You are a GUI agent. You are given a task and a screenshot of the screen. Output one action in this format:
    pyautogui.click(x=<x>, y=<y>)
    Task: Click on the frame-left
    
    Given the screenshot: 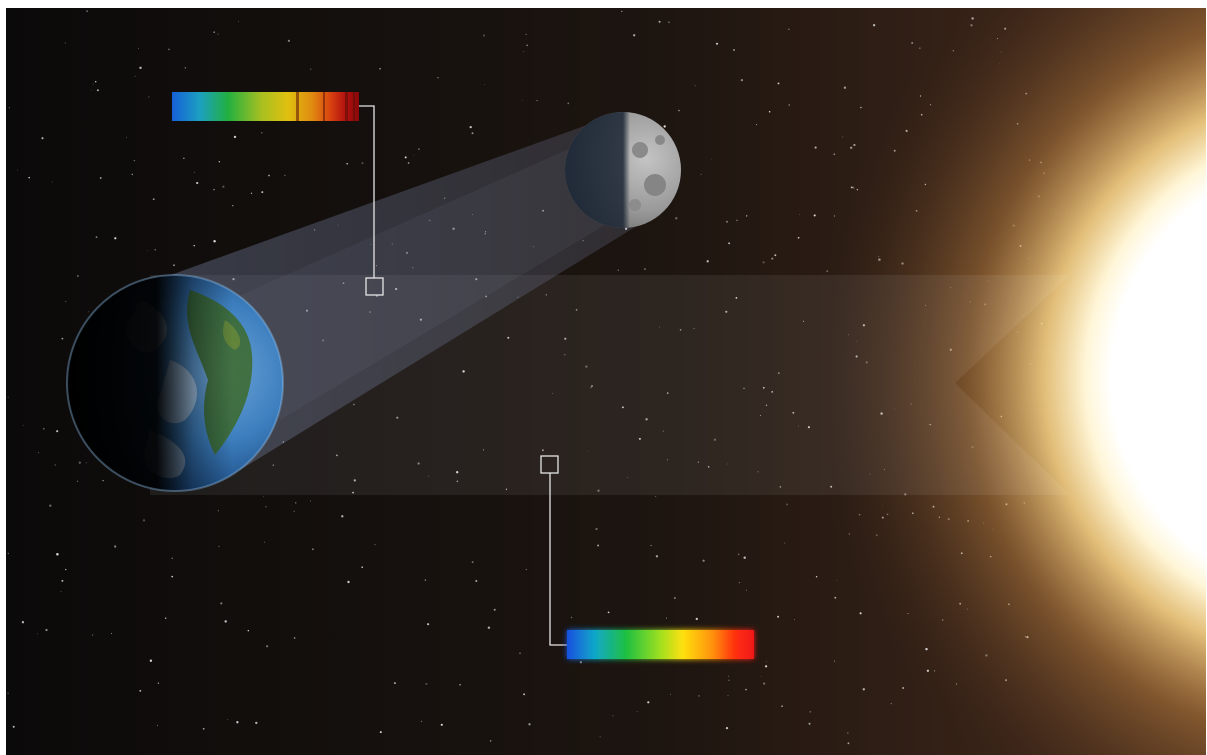 What is the action you would take?
    pyautogui.click(x=3, y=377)
    